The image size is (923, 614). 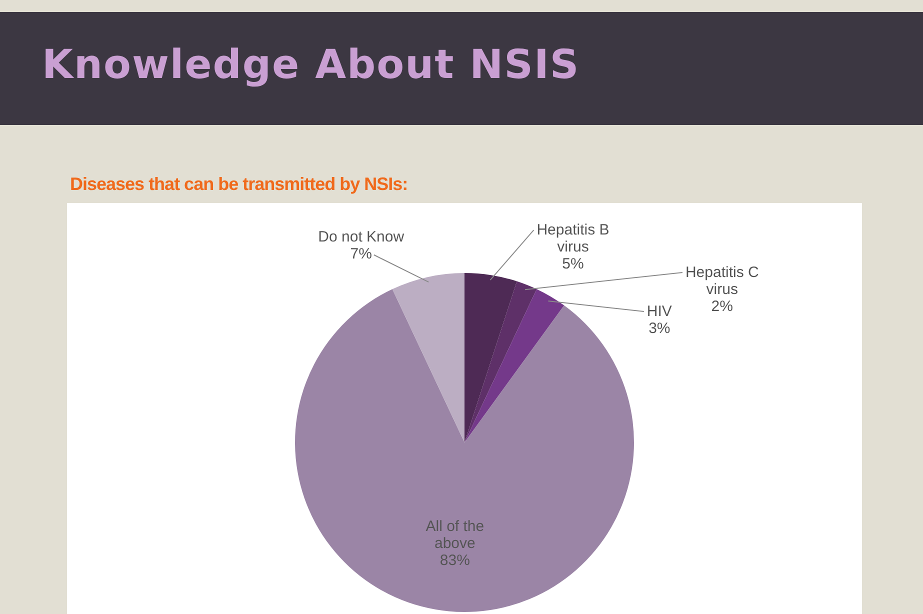 I want to click on data-label: 5%, so click(x=573, y=264).